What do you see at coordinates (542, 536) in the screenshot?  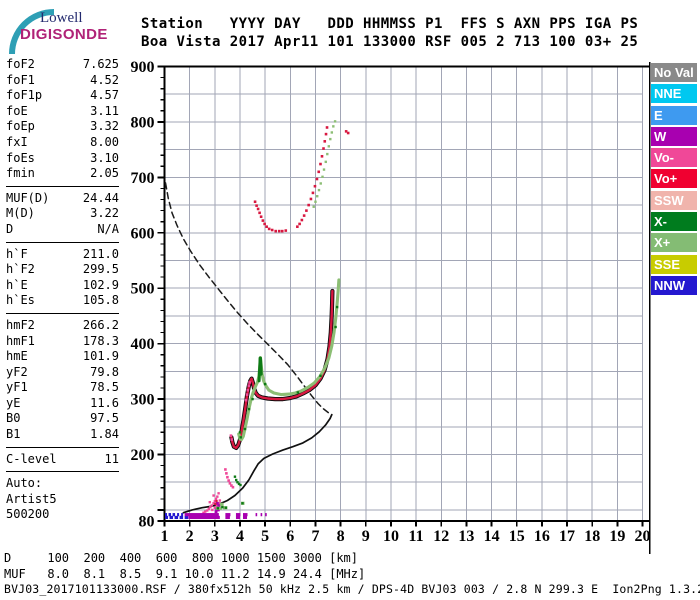 I see `x-tick-label: 16` at bounding box center [542, 536].